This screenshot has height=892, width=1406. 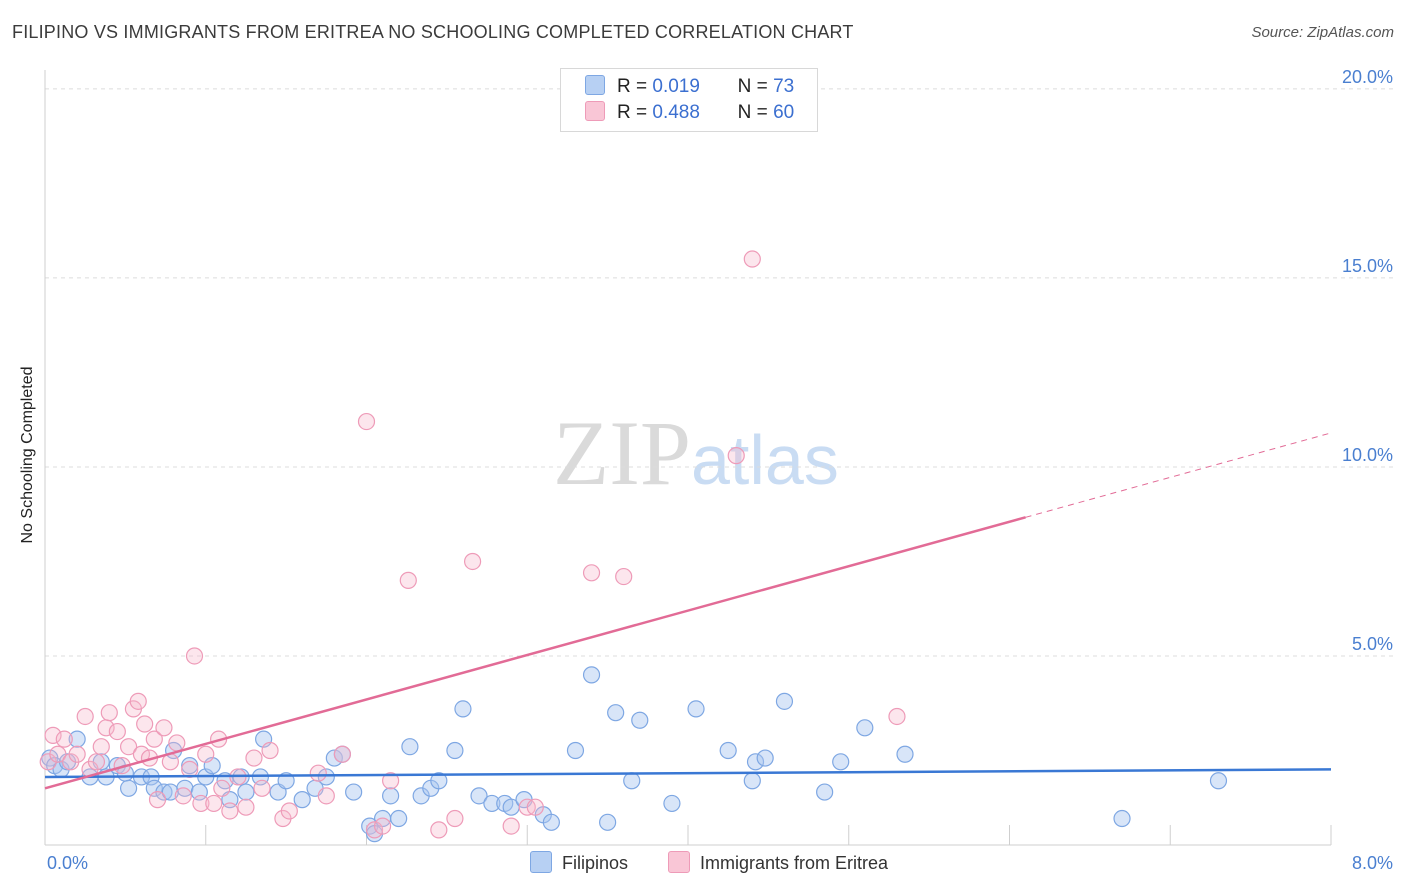 What do you see at coordinates (632, 112) in the screenshot?
I see `legend-r-label-2: R =` at bounding box center [632, 112].